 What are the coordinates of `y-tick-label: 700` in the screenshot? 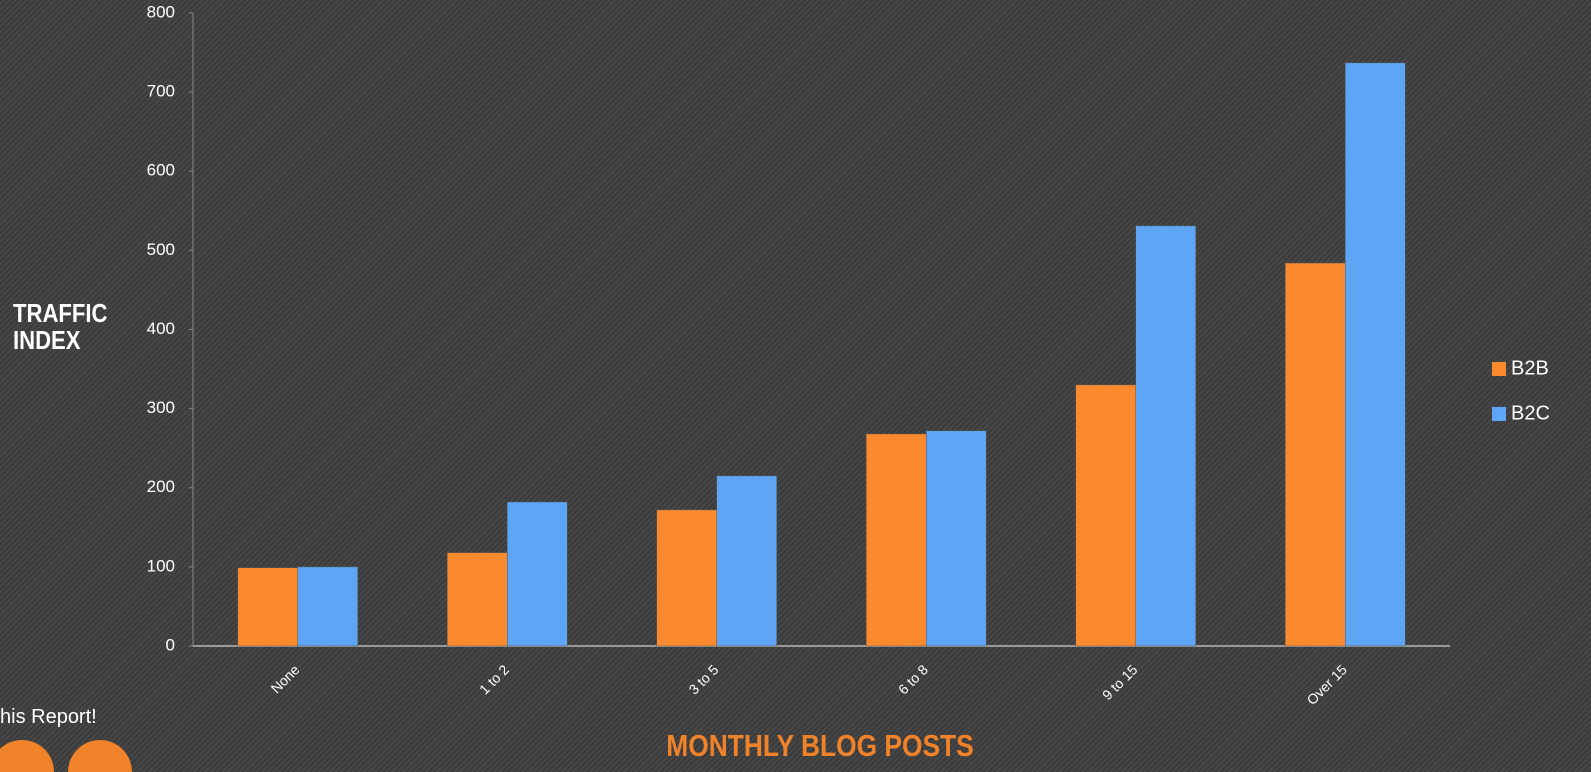 It's located at (161, 91).